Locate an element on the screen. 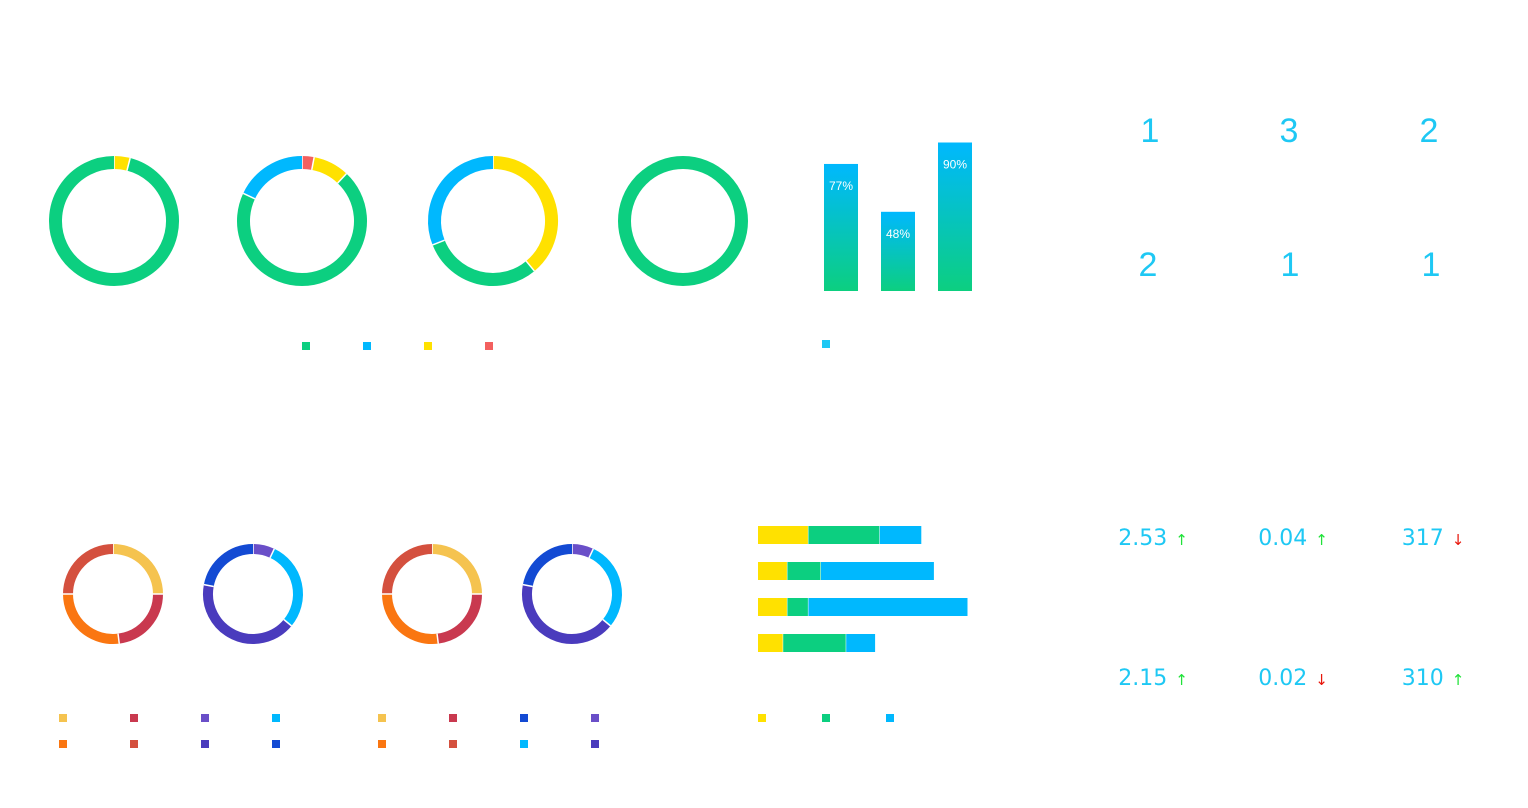  bar-label: 77% is located at coordinates (841, 186).